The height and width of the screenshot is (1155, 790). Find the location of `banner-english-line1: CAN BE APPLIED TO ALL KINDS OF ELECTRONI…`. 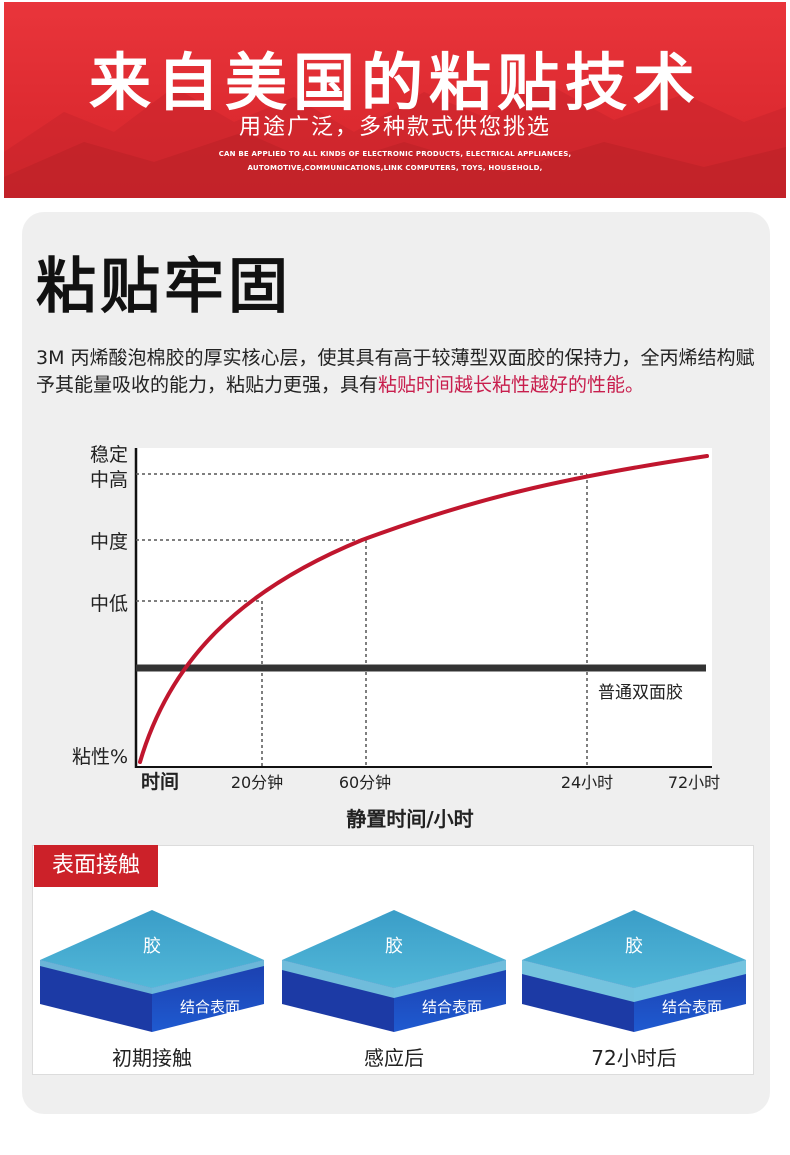

banner-english-line1: CAN BE APPLIED TO ALL KINDS OF ELECTRONI… is located at coordinates (395, 154).